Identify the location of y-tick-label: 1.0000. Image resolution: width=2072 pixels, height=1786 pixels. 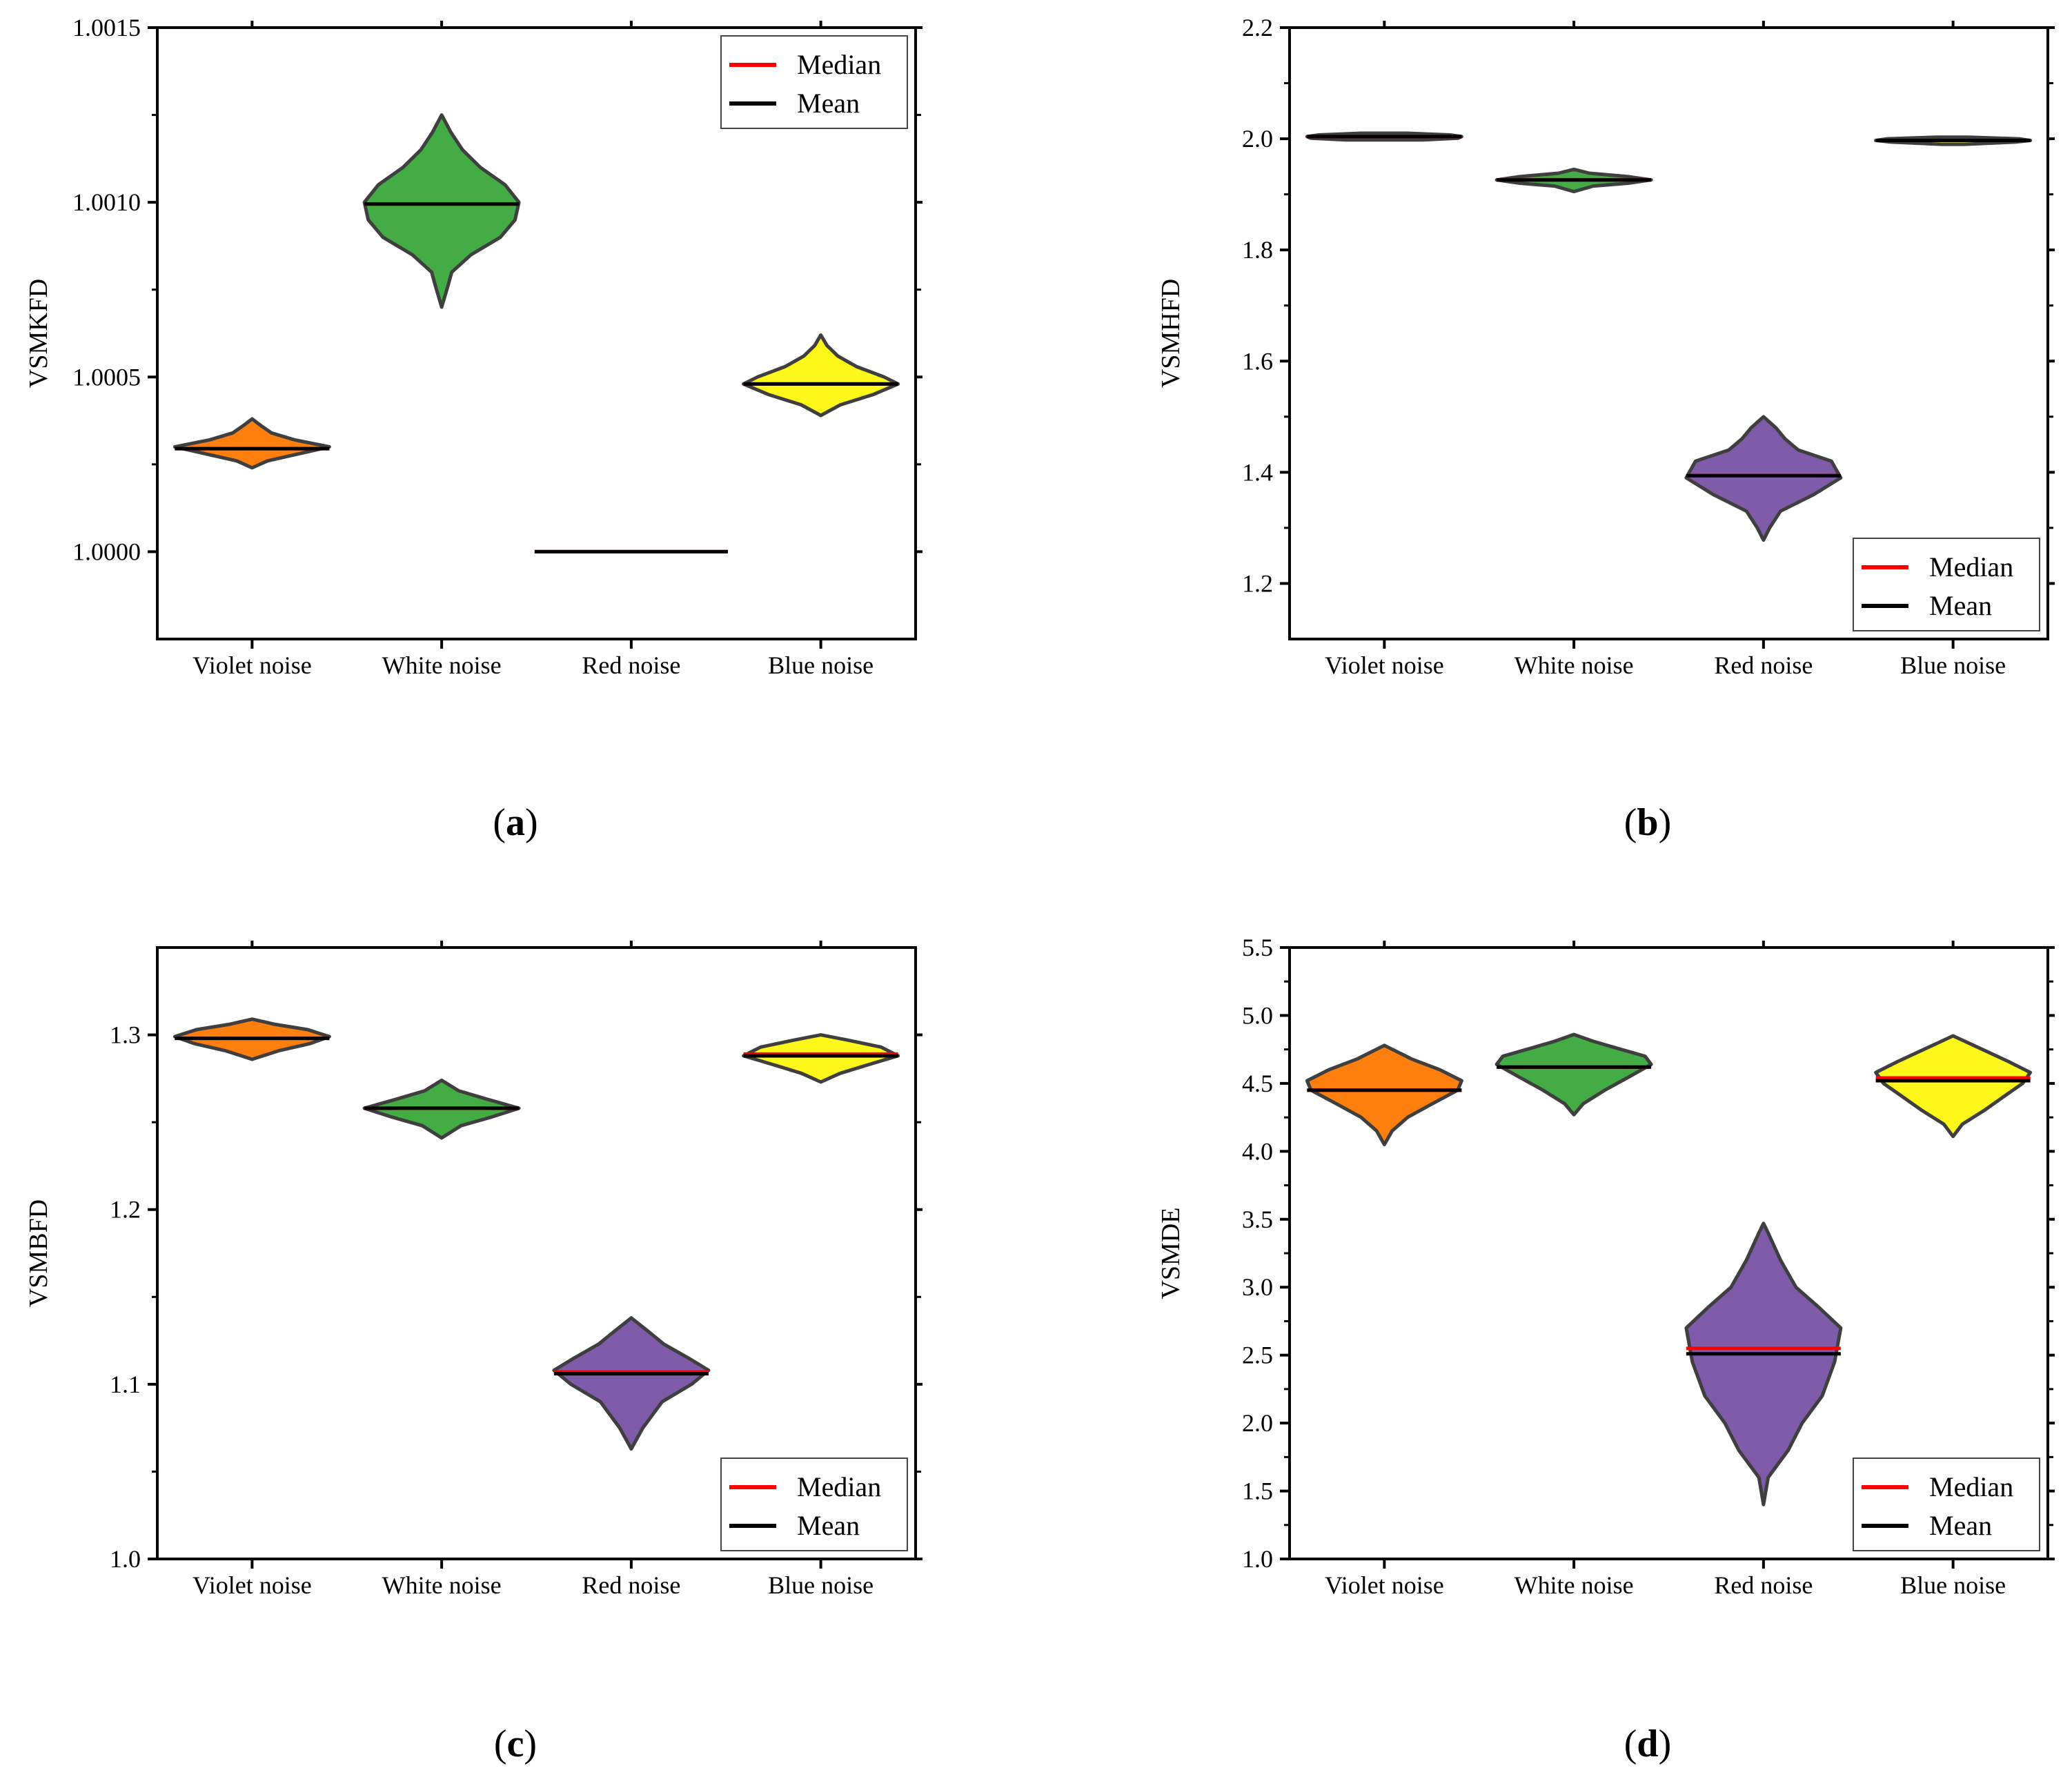
(106, 551).